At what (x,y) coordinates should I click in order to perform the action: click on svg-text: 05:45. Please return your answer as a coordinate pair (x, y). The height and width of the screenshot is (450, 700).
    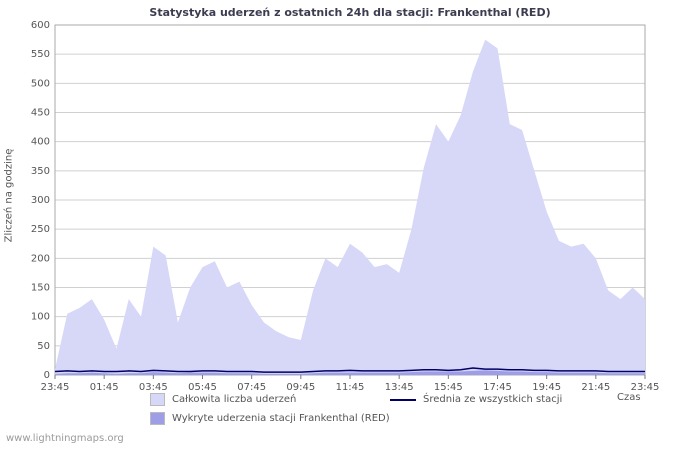
    Looking at the image, I should click on (202, 387).